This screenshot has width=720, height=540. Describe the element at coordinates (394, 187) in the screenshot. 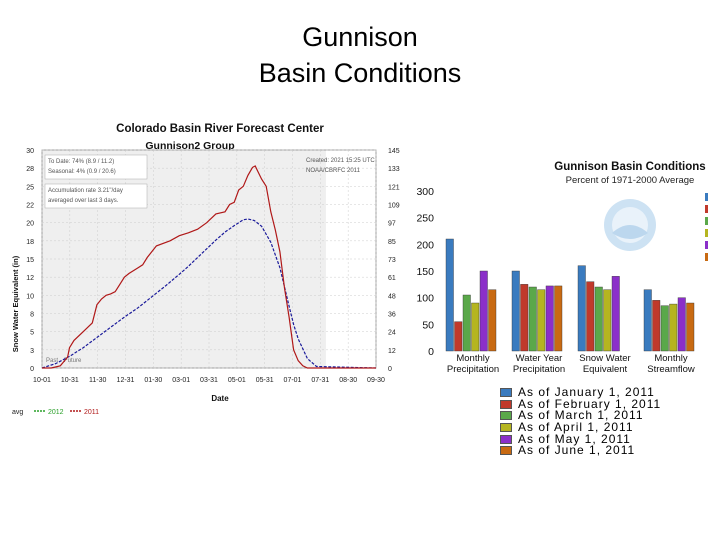

I see `y-right-tick-label: 121` at that location.